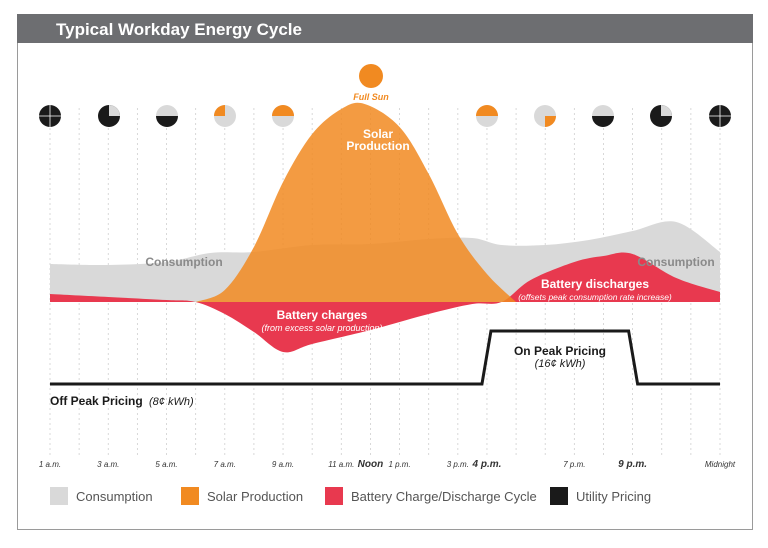 This screenshot has width=768, height=548. What do you see at coordinates (377, 146) in the screenshot?
I see `solar-label-line2: Production` at bounding box center [377, 146].